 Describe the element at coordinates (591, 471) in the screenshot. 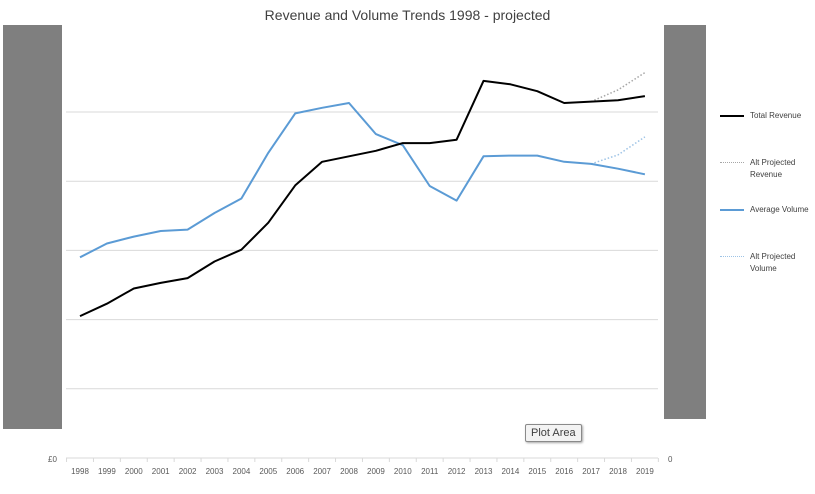

I see `x-axis-tick-label: 2017` at that location.